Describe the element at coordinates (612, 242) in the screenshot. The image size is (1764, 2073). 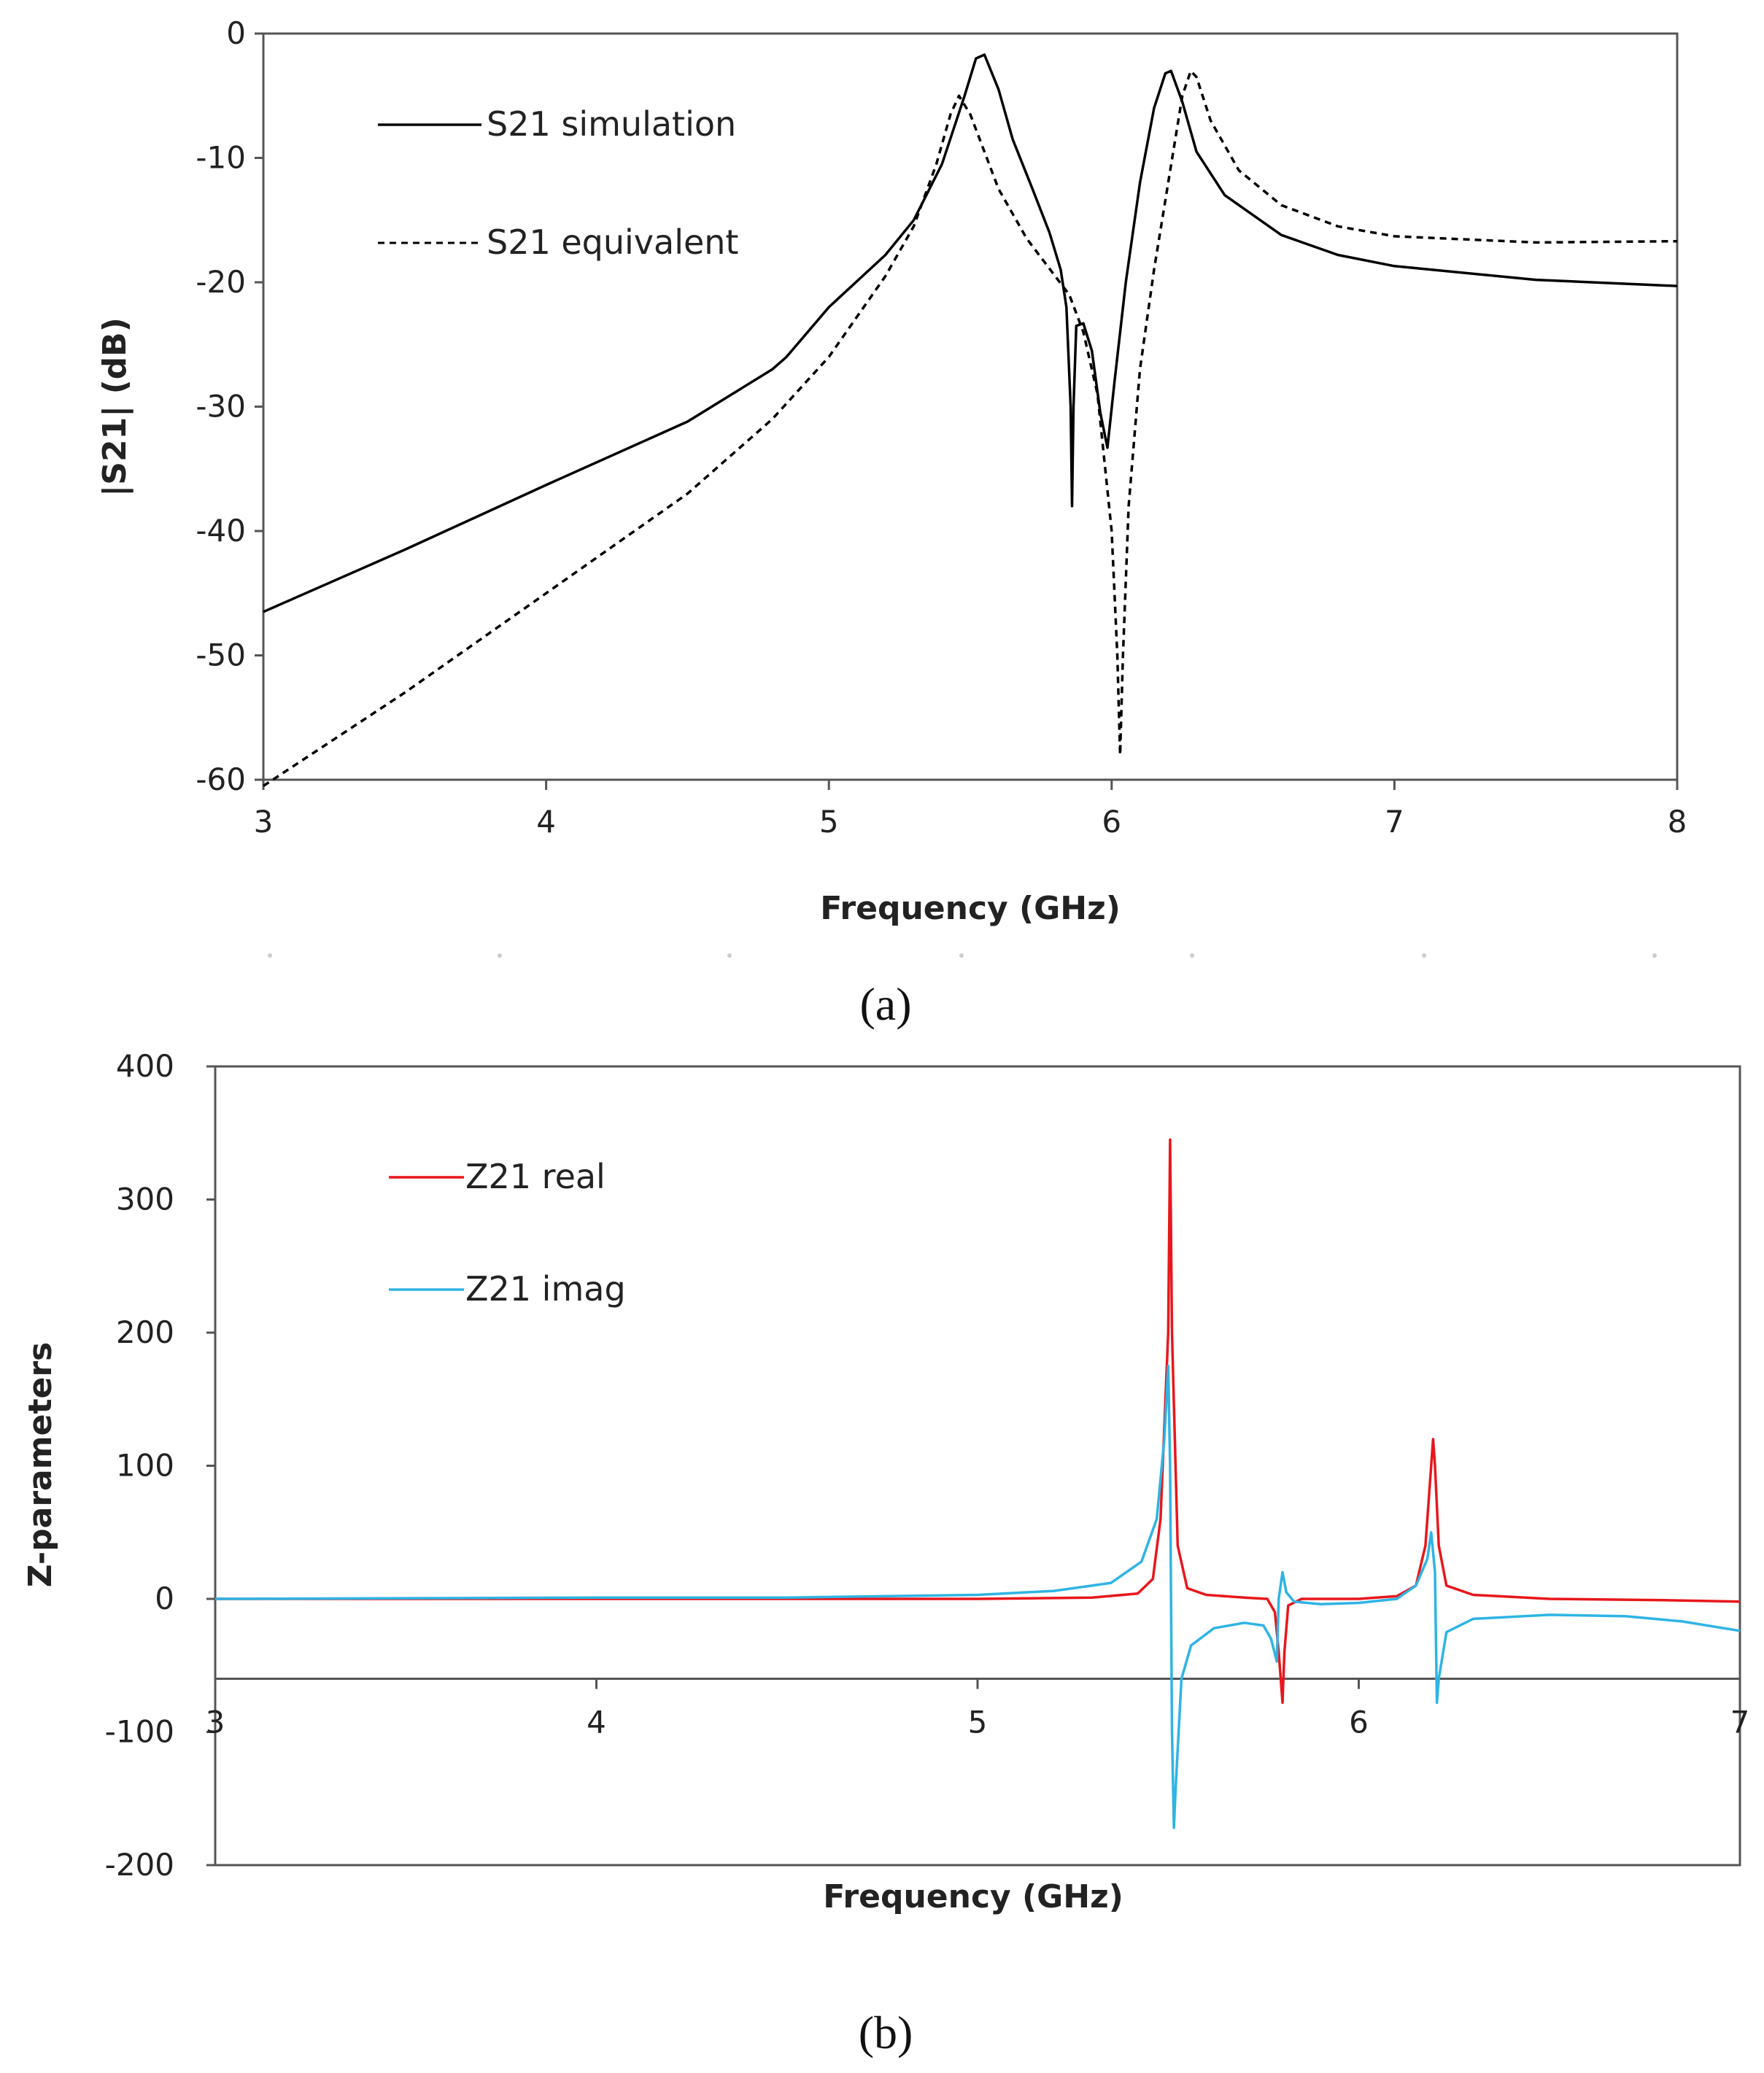
I see `chart-a-legend-label-equivalent: S21 equivalent` at that location.